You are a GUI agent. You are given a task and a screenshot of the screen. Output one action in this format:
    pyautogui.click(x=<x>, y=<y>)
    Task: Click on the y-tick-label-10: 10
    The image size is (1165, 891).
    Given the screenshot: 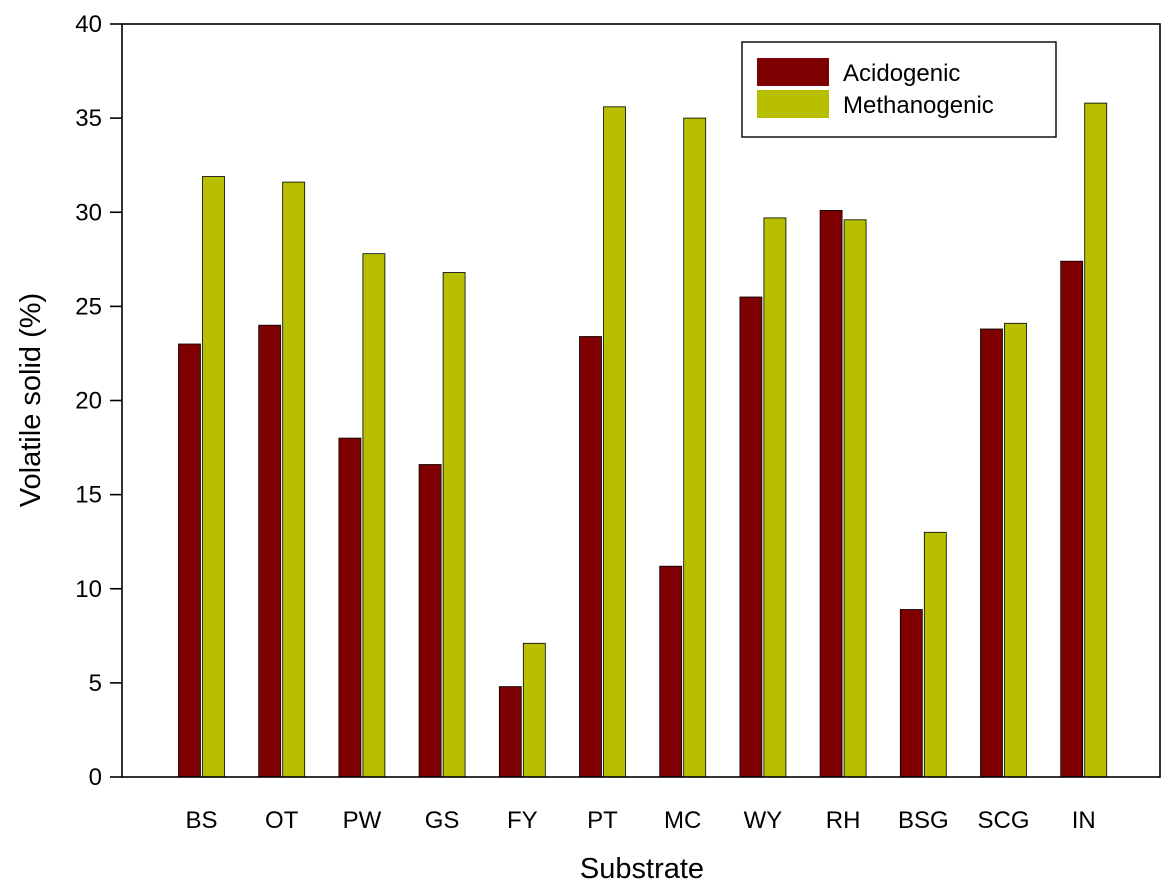 What is the action you would take?
    pyautogui.click(x=88, y=589)
    